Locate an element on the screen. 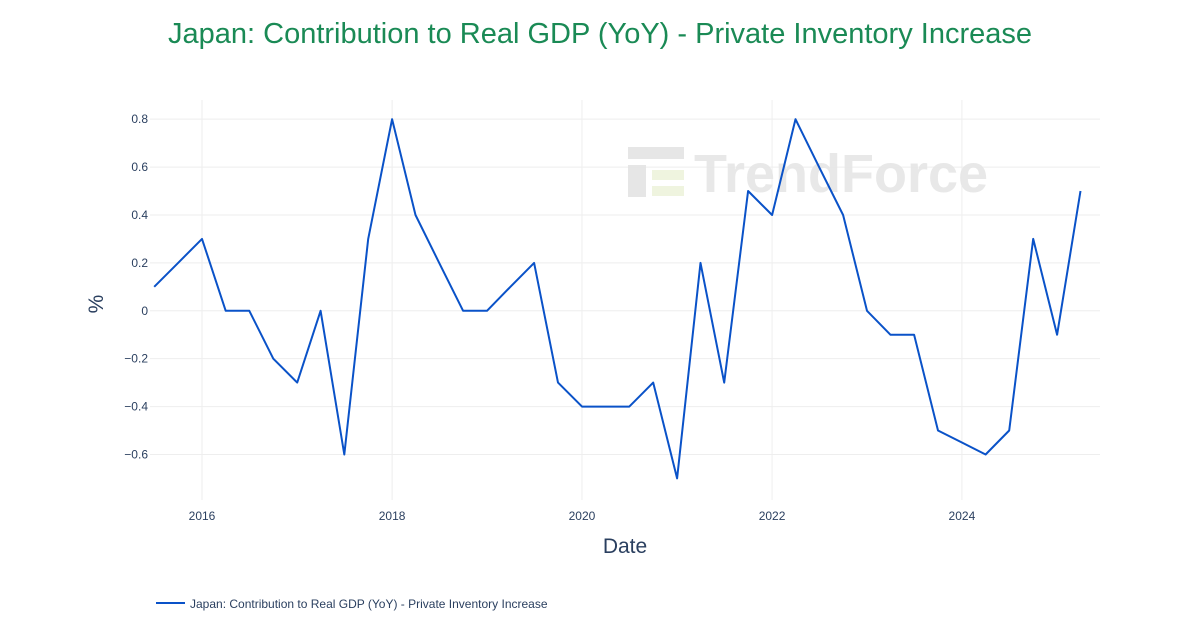 Image resolution: width=1200 pixels, height=630 pixels. x-tick-label: 2020 is located at coordinates (582, 516).